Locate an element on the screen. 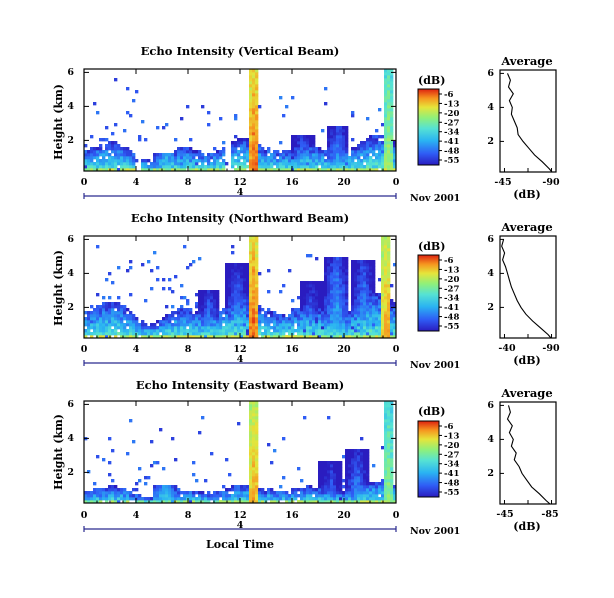 The height and width of the screenshot is (598, 614). colorbar-ticks: -6-13-20-27-34-41-48-55 is located at coordinates (449, 294).